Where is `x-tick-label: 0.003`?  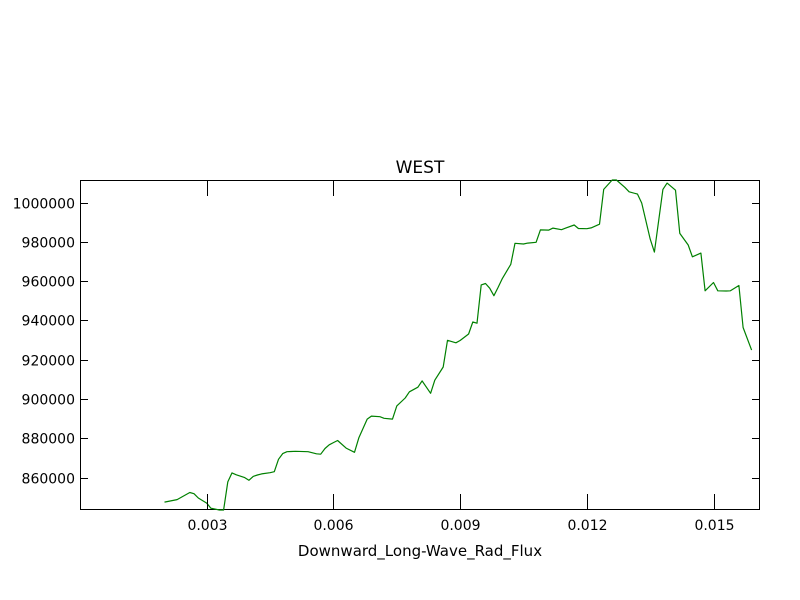
x-tick-label: 0.003 is located at coordinates (207, 526).